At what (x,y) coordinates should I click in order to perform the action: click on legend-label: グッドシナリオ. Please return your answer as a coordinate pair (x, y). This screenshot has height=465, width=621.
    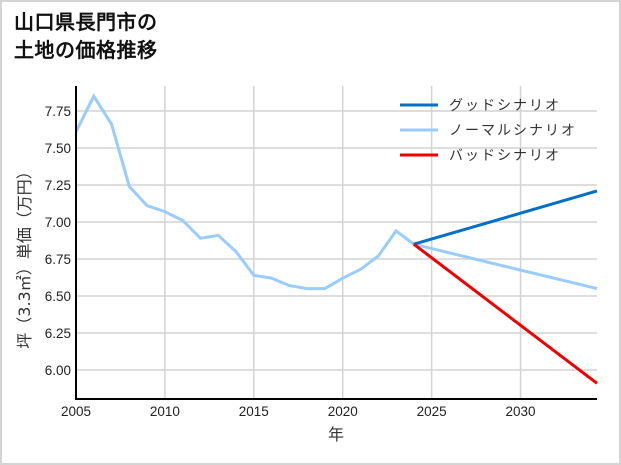
    Looking at the image, I should click on (505, 106).